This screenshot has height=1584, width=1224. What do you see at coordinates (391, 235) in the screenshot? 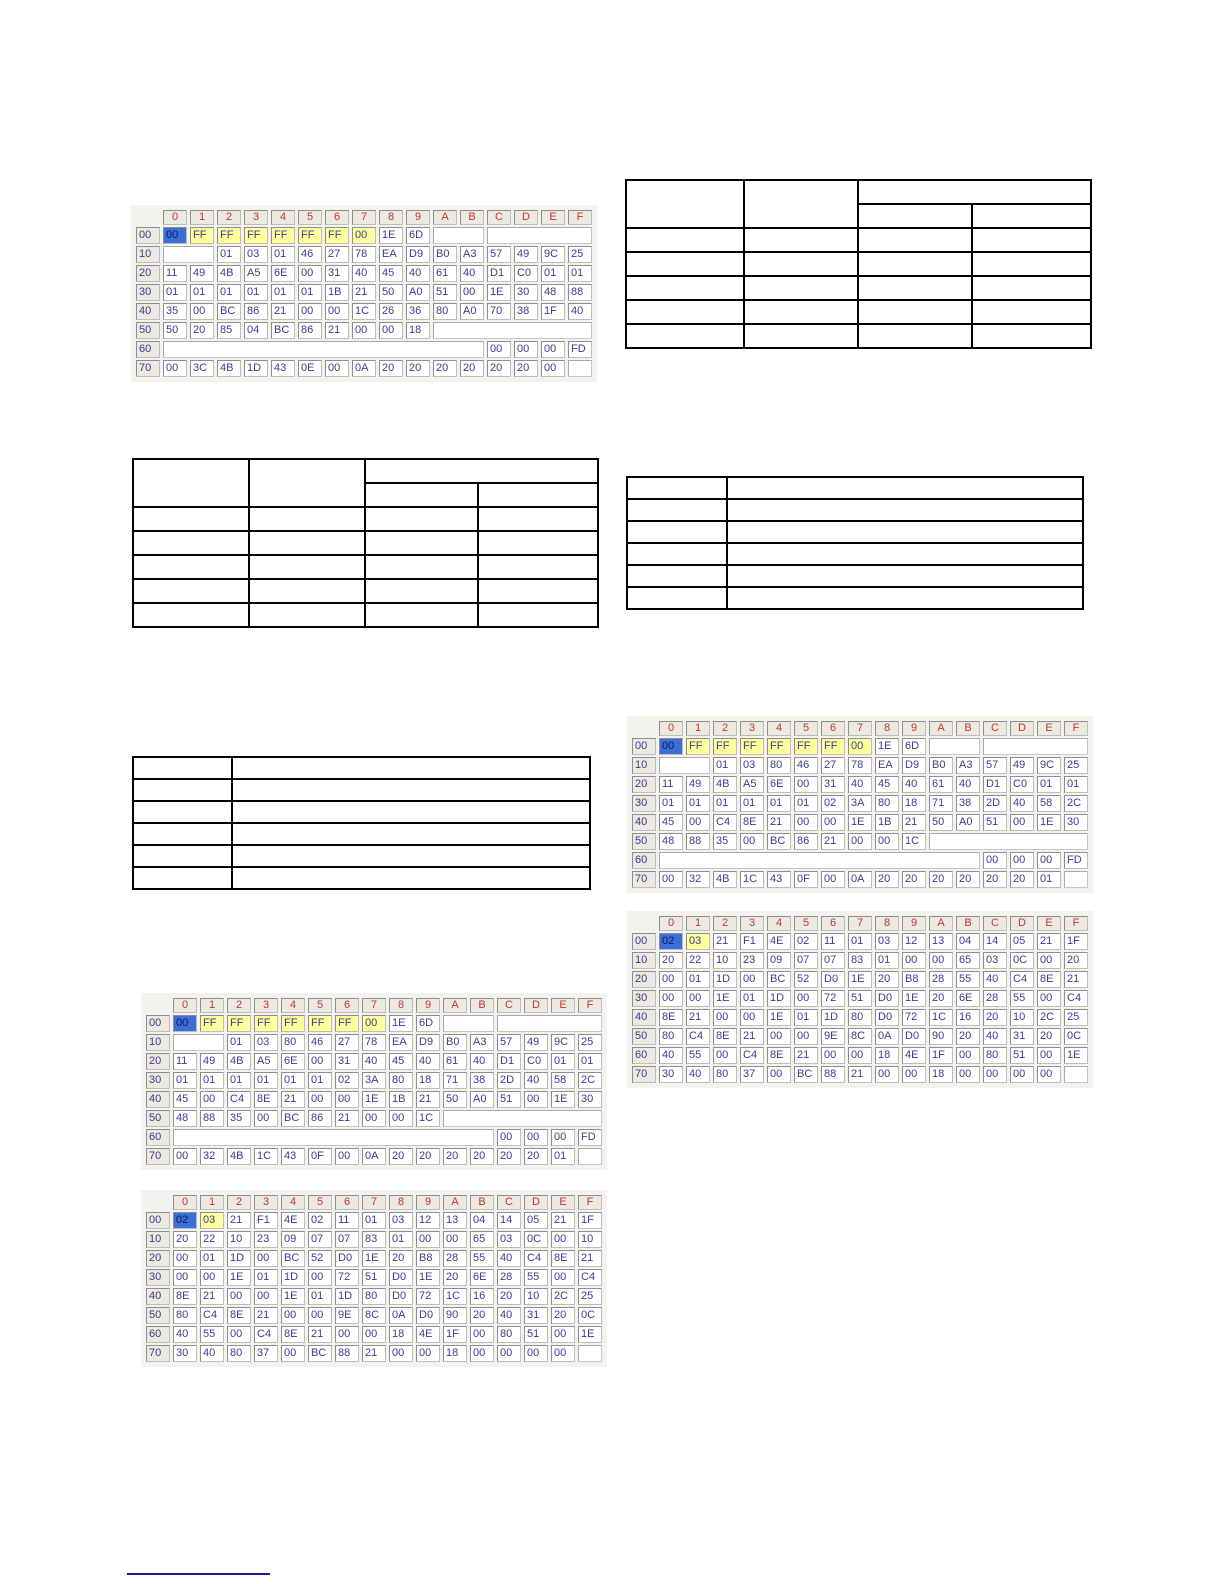
I see `hex-cell: 1E` at bounding box center [391, 235].